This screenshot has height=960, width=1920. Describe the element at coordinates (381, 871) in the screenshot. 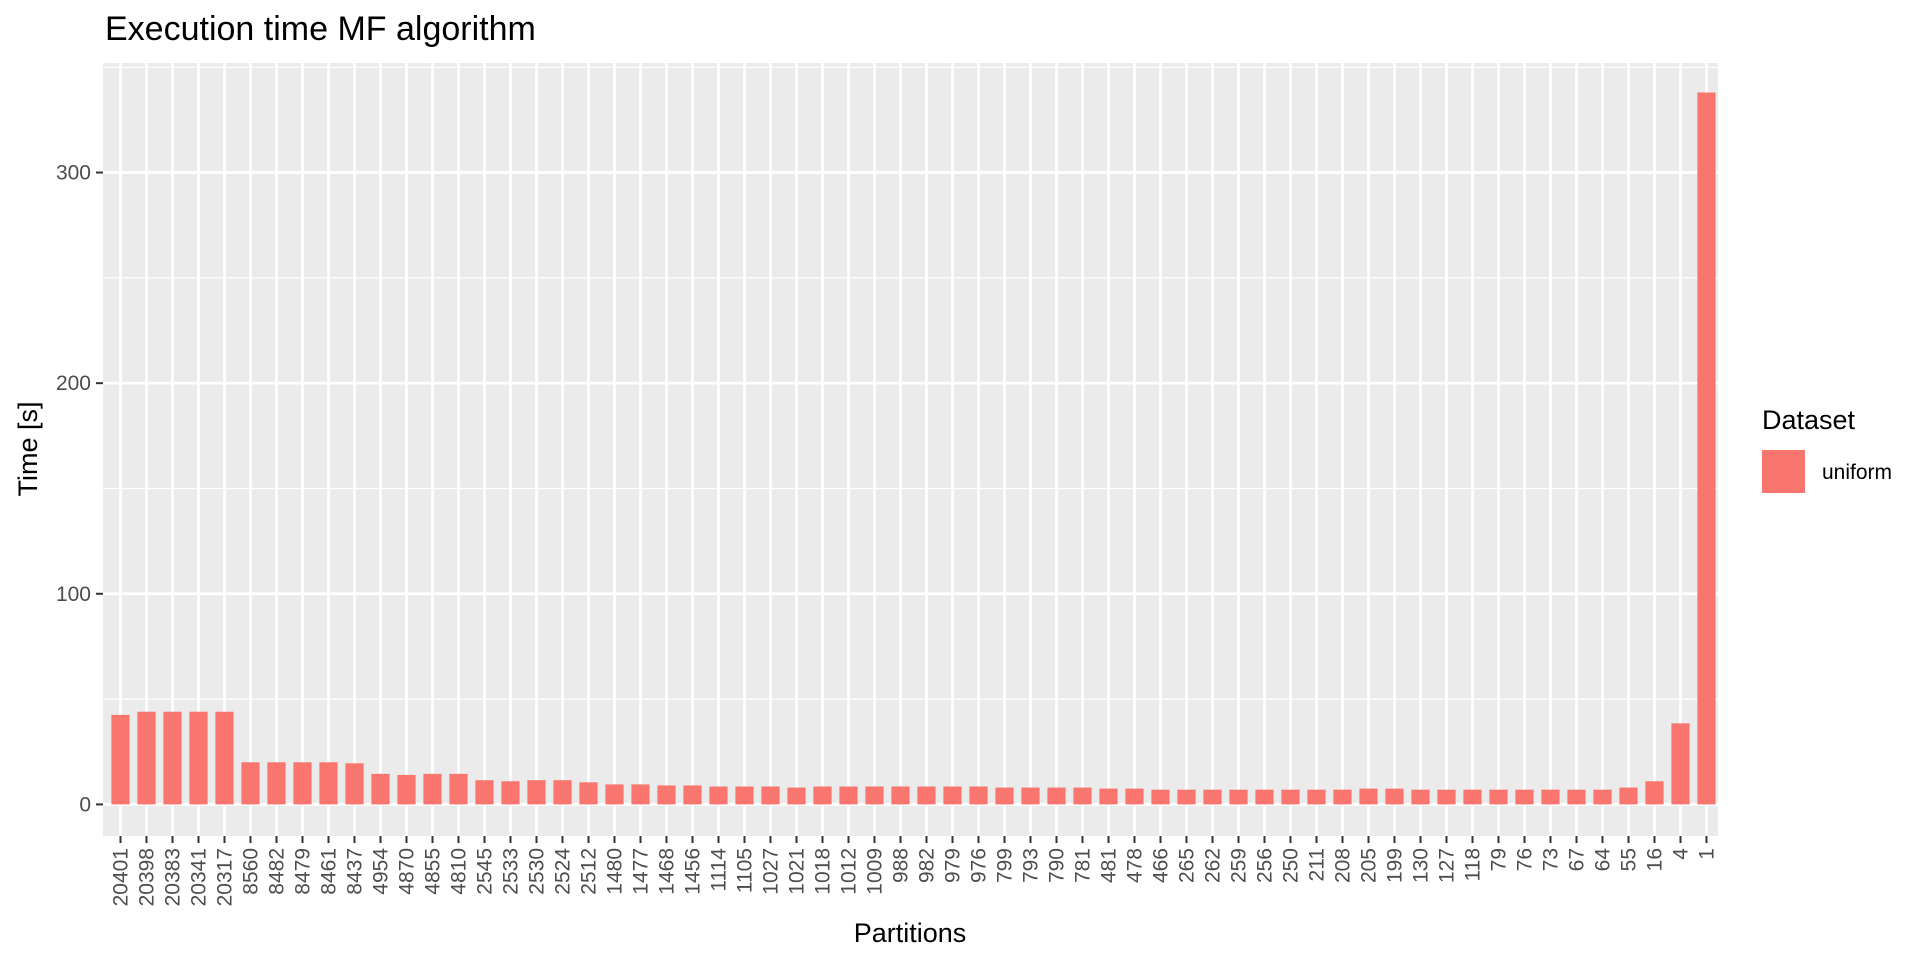

I see `x-tick-label: 4954` at that location.